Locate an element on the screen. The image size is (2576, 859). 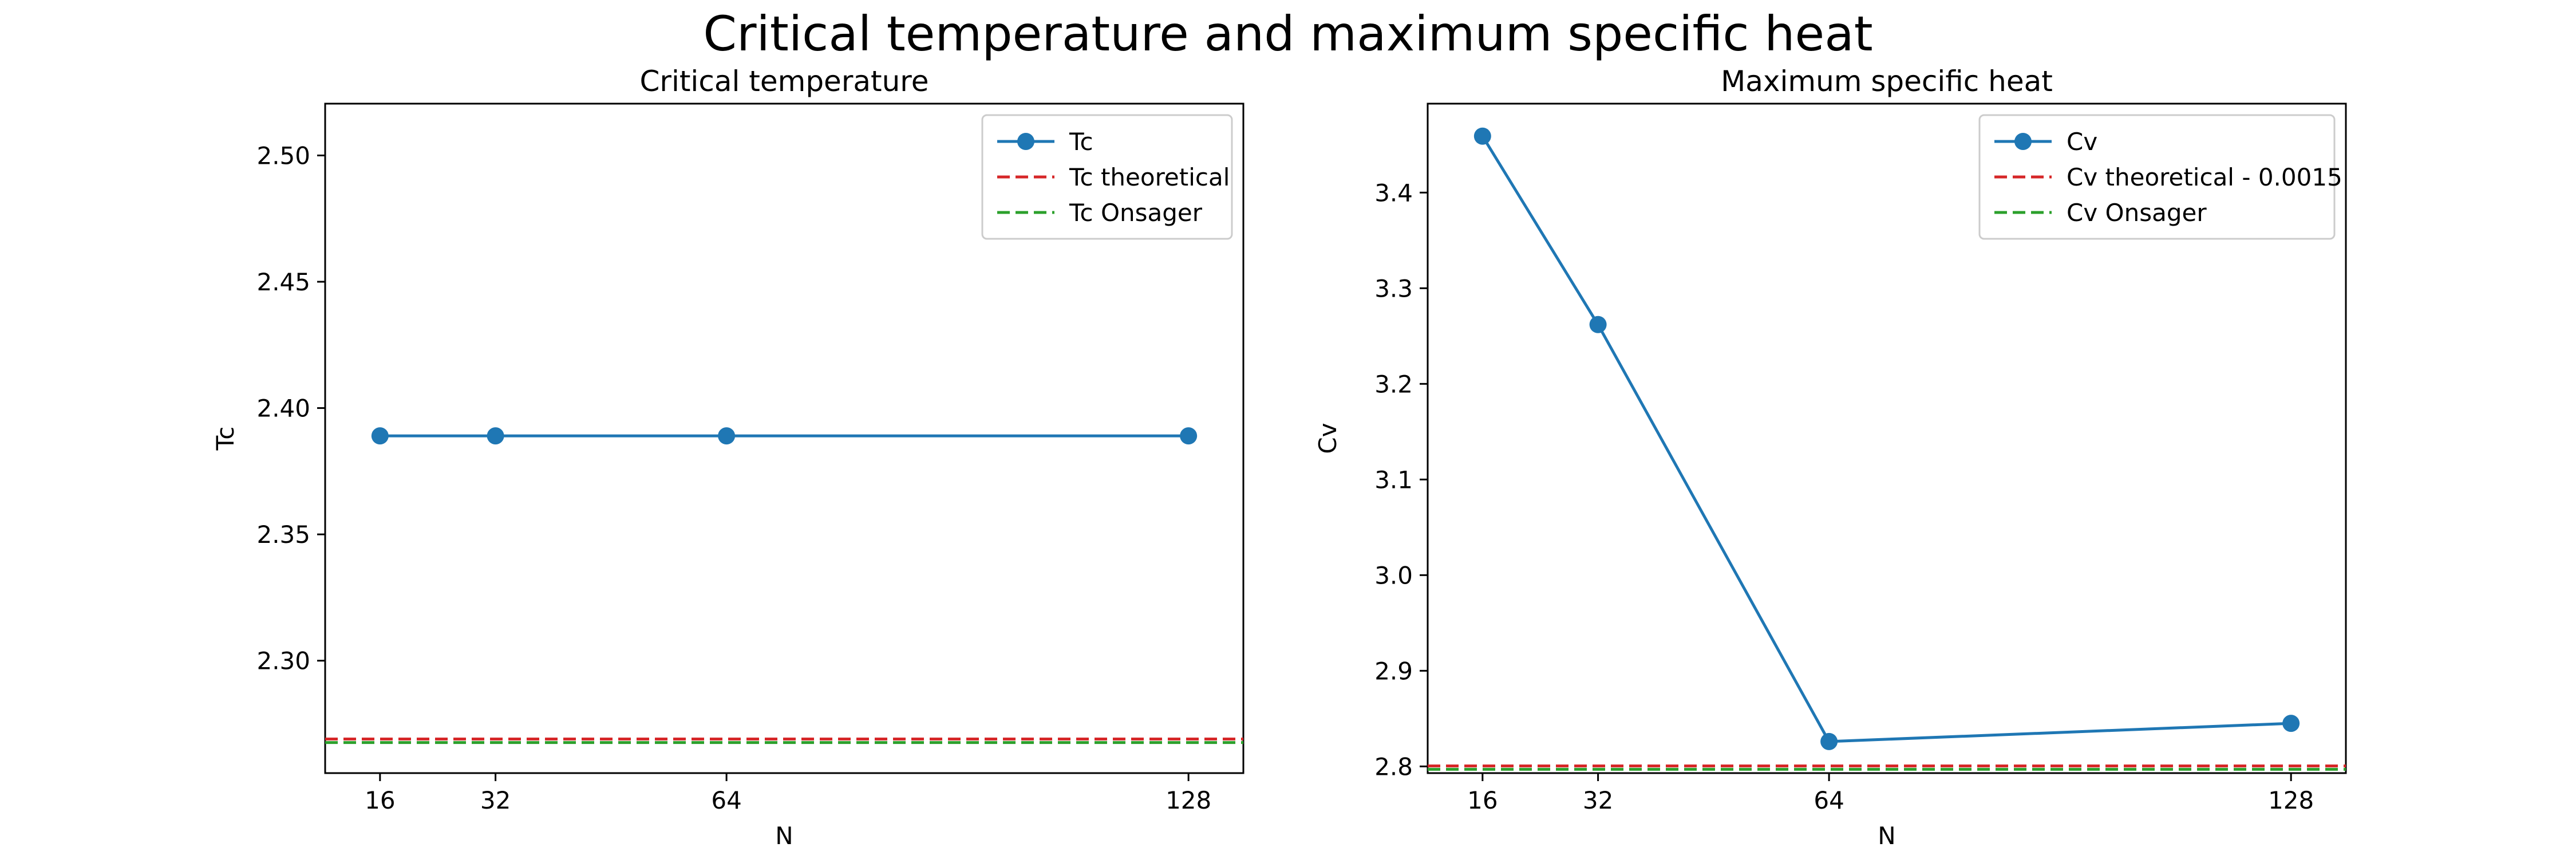
tc-y-tick-label: 2.30 is located at coordinates (283, 661).